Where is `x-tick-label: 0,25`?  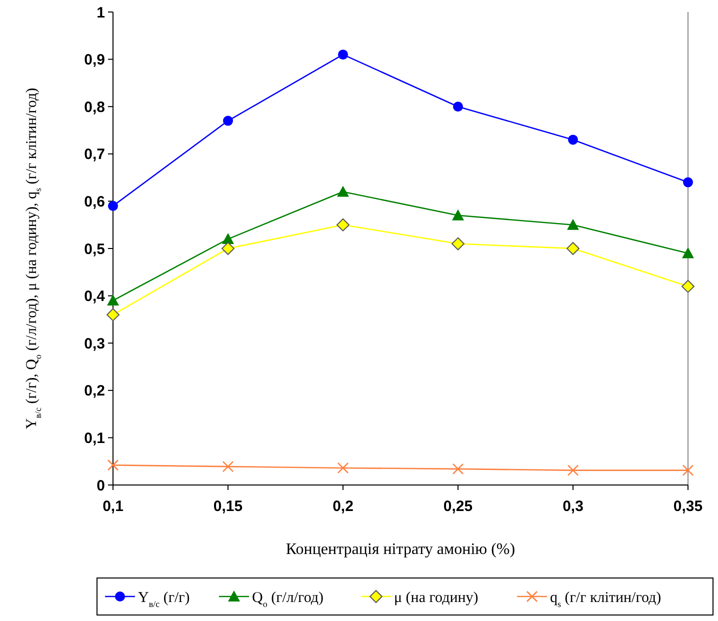 x-tick-label: 0,25 is located at coordinates (458, 506).